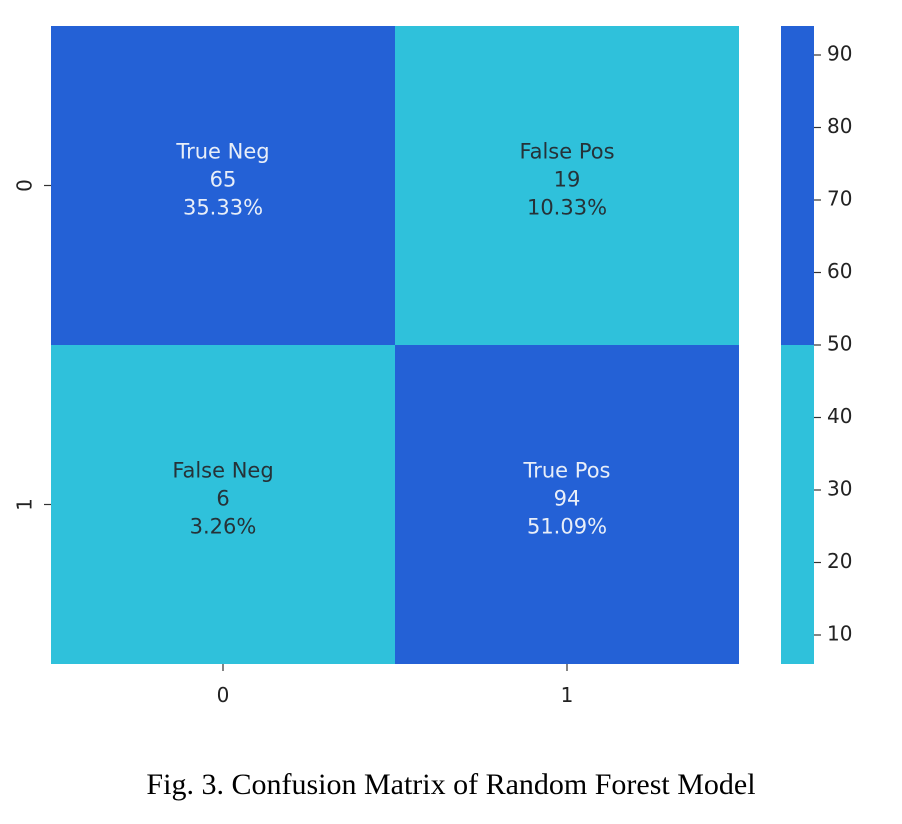  I want to click on cell-label: True Pos, so click(567, 471).